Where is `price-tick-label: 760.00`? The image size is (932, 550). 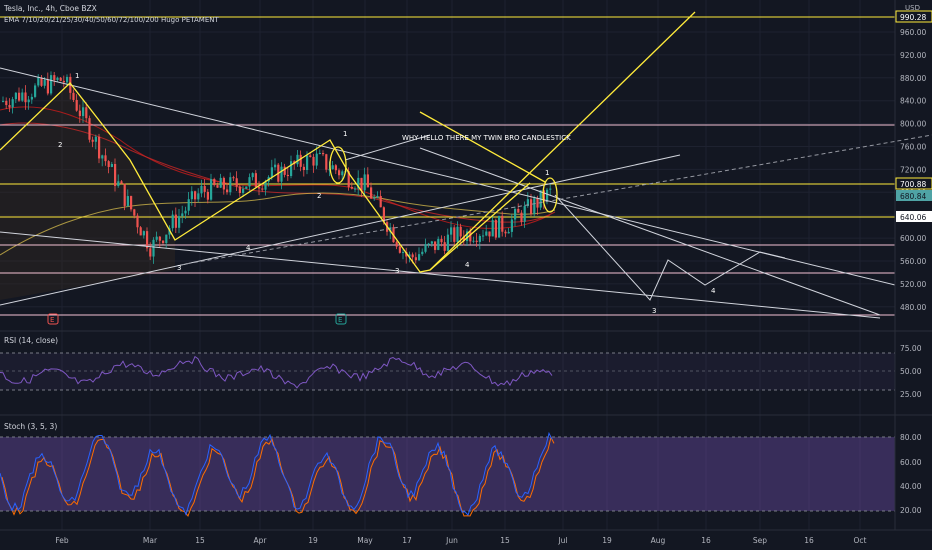
price-tick-label: 760.00 is located at coordinates (913, 147).